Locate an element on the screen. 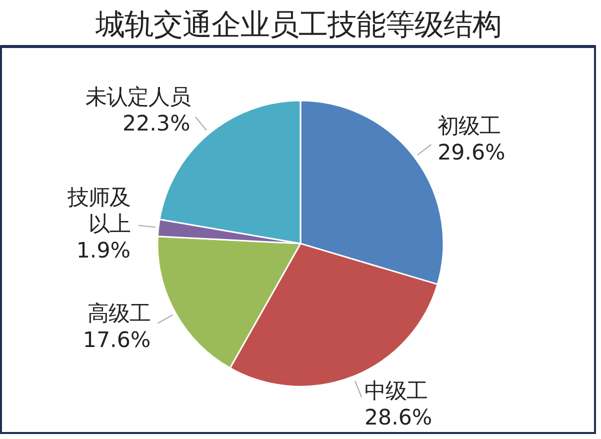 The width and height of the screenshot is (601, 439). slice-label: 未认定人员 is located at coordinates (137, 97).